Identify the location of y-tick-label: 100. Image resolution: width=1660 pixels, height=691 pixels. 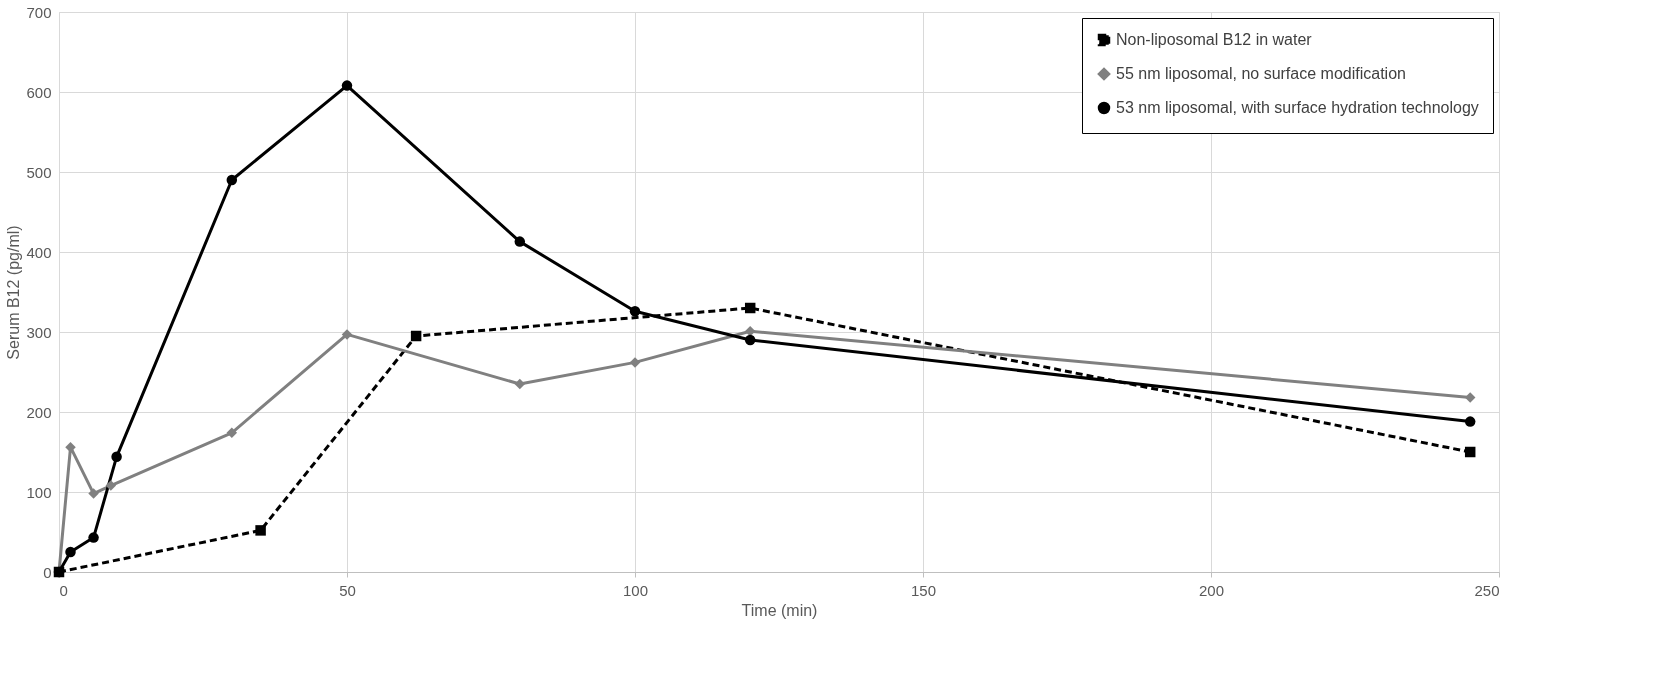
(39, 492).